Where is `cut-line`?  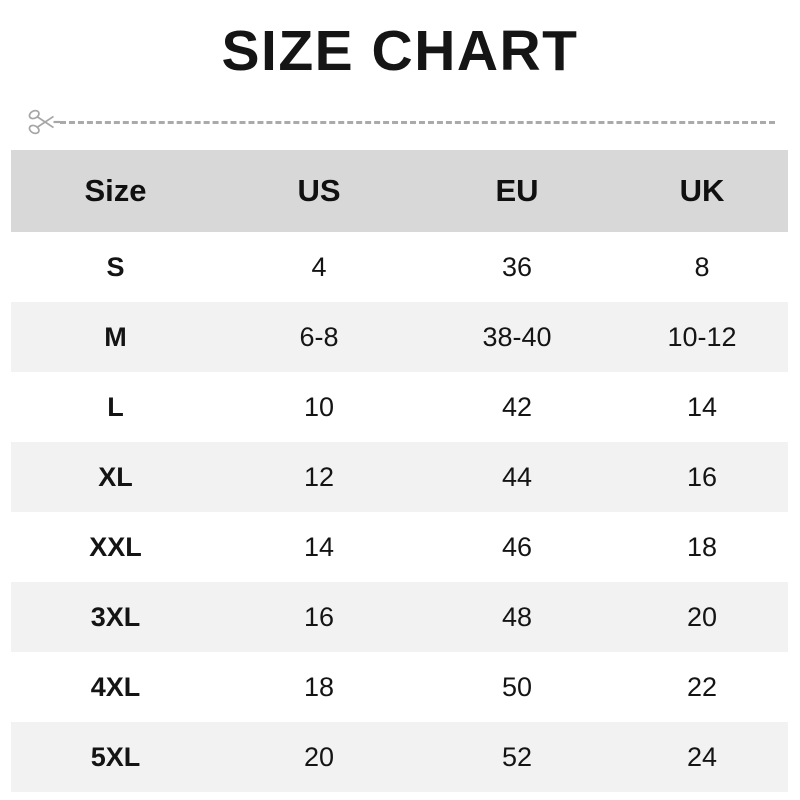
cut-line is located at coordinates (400, 122).